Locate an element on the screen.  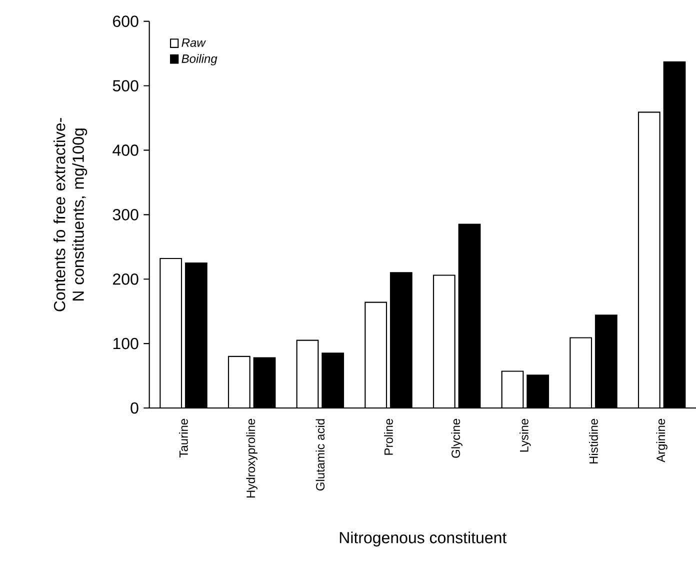
y-tick-label: 0 is located at coordinates (134, 408).